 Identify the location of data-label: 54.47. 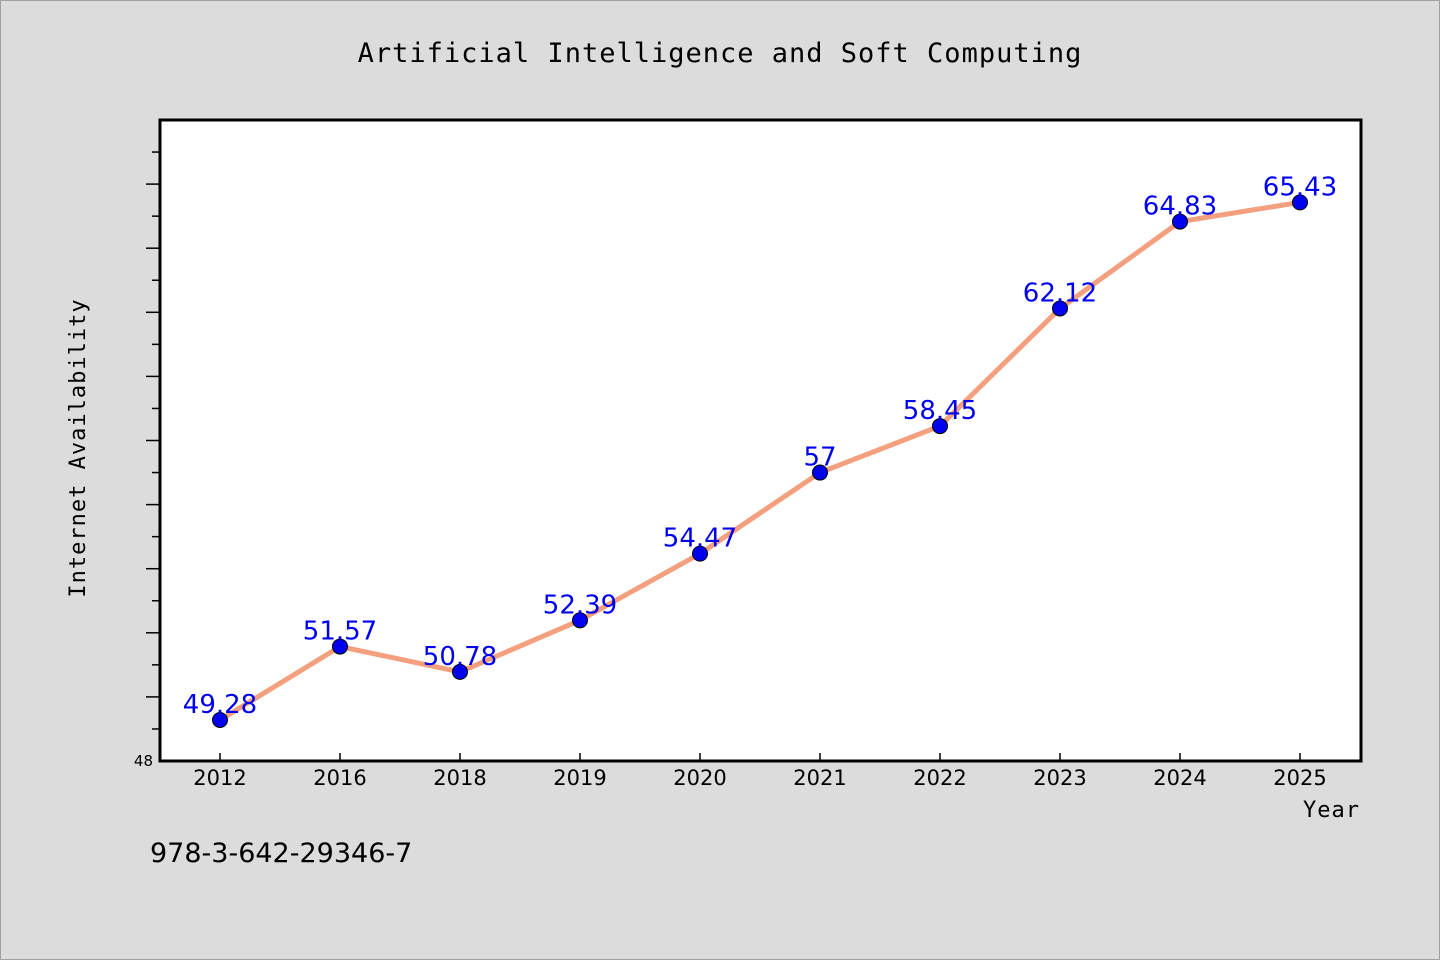
(700, 539).